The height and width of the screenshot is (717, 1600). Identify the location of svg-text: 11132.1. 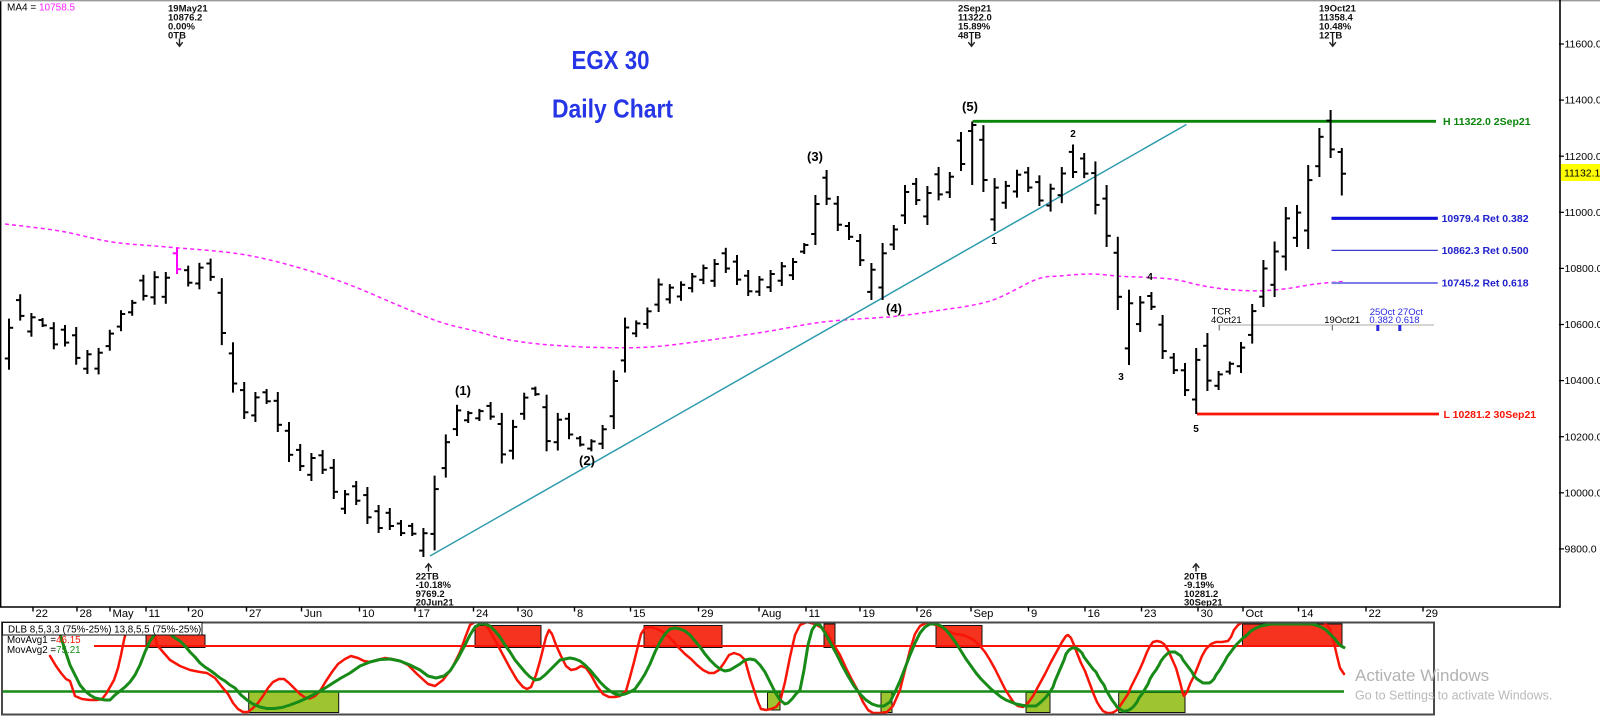
(1582, 174).